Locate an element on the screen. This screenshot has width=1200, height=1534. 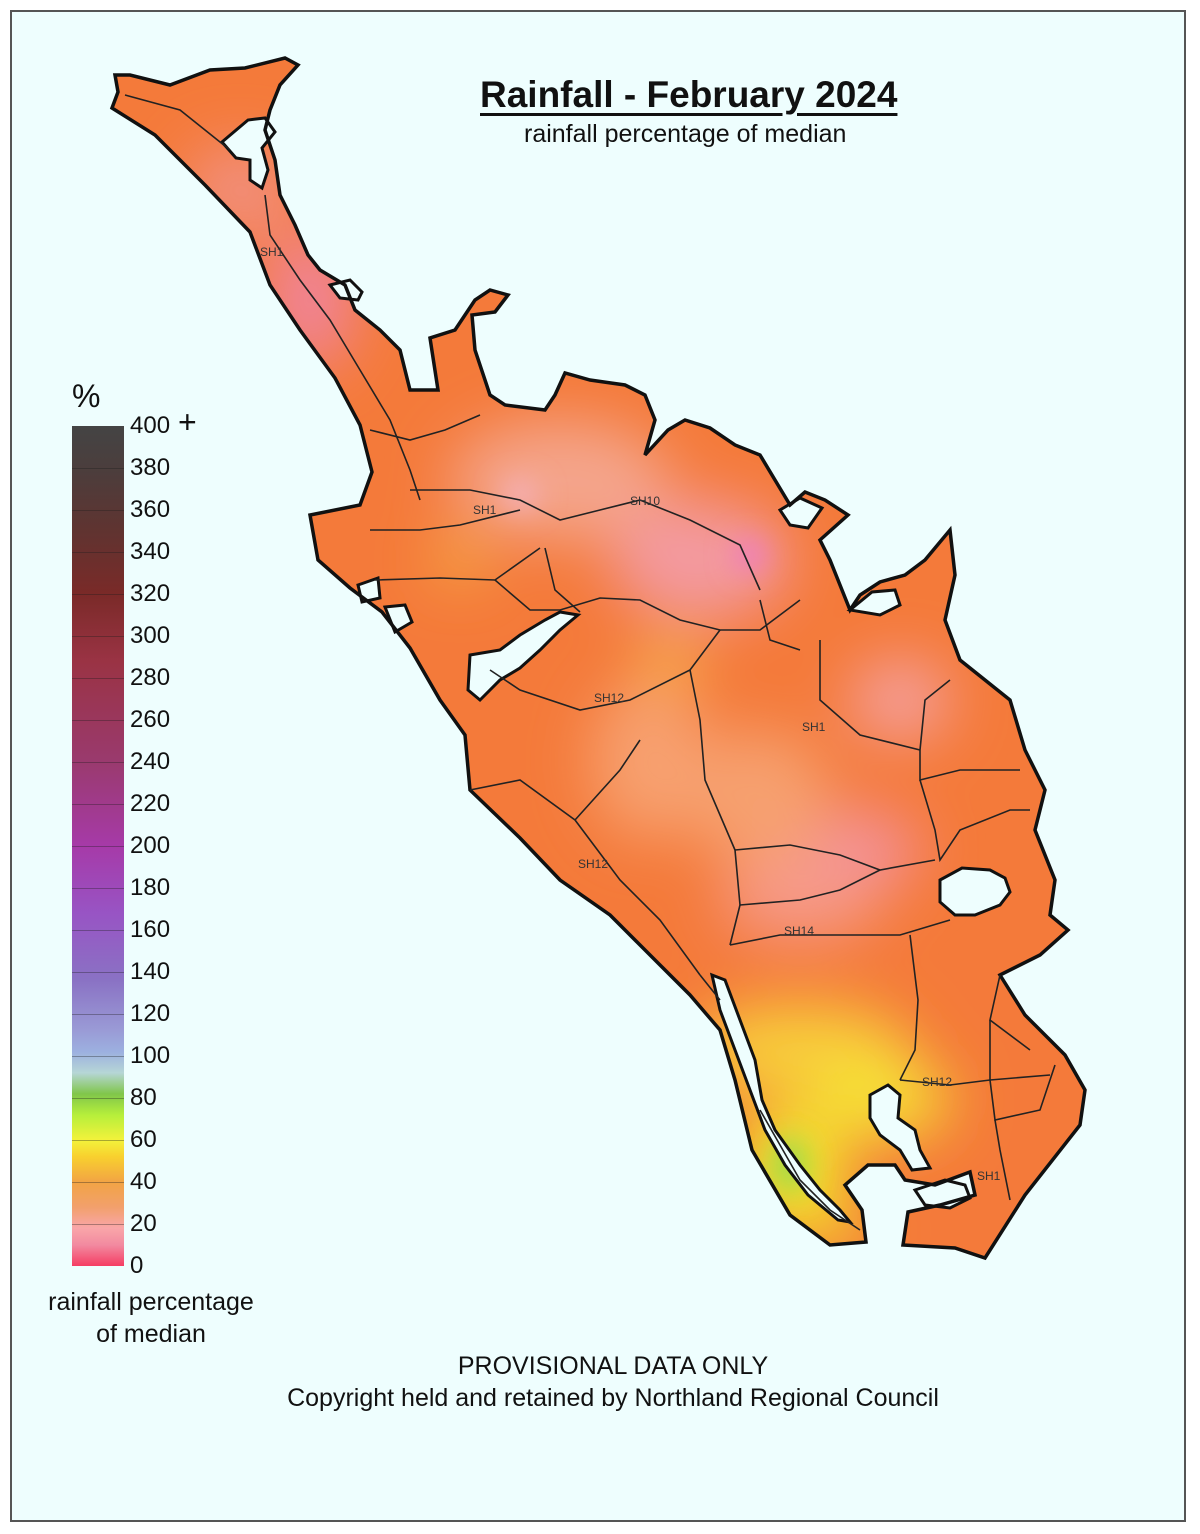
road-label-sh12-south: SH12 is located at coordinates (593, 864).